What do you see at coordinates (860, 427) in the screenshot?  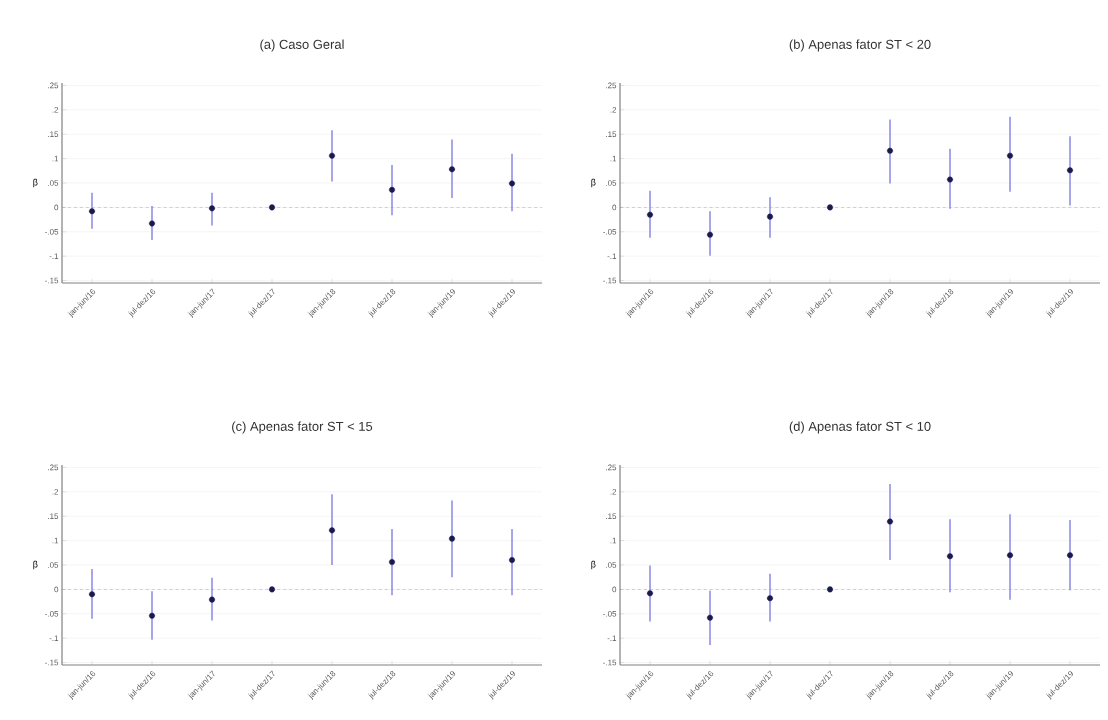 I see `chart-title: (d) Apenas fator ST < 10` at bounding box center [860, 427].